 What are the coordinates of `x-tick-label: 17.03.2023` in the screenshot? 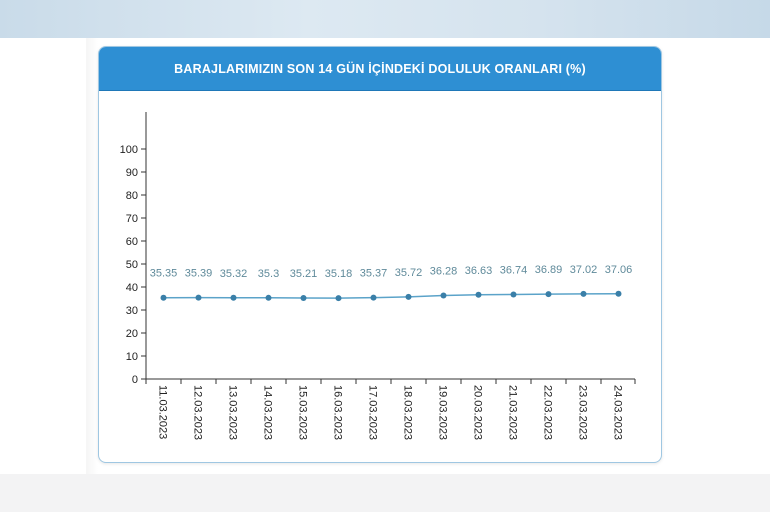 It's located at (373, 412).